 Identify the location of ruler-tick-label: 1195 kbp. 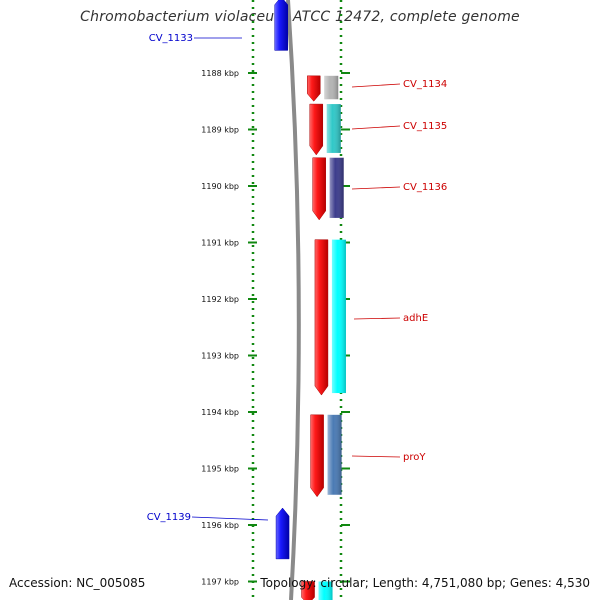
(220, 469).